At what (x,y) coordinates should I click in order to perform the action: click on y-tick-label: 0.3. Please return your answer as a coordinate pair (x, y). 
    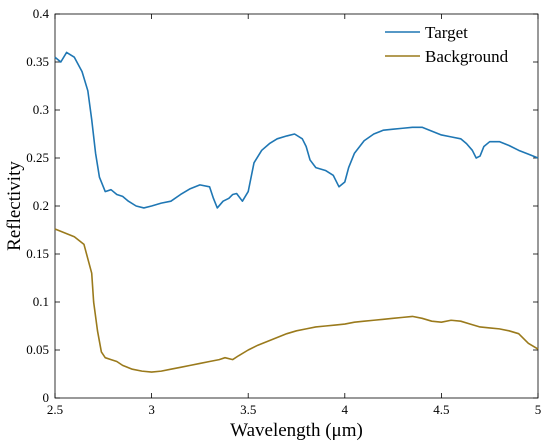
    Looking at the image, I should click on (41, 109).